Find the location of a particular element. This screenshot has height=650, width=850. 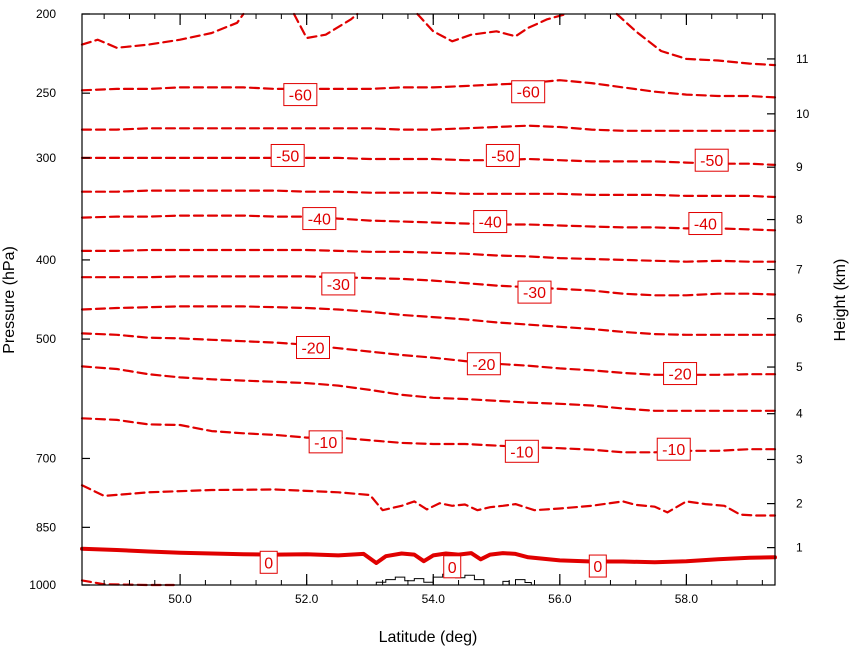

contour-label-9: -30 is located at coordinates (534, 292).